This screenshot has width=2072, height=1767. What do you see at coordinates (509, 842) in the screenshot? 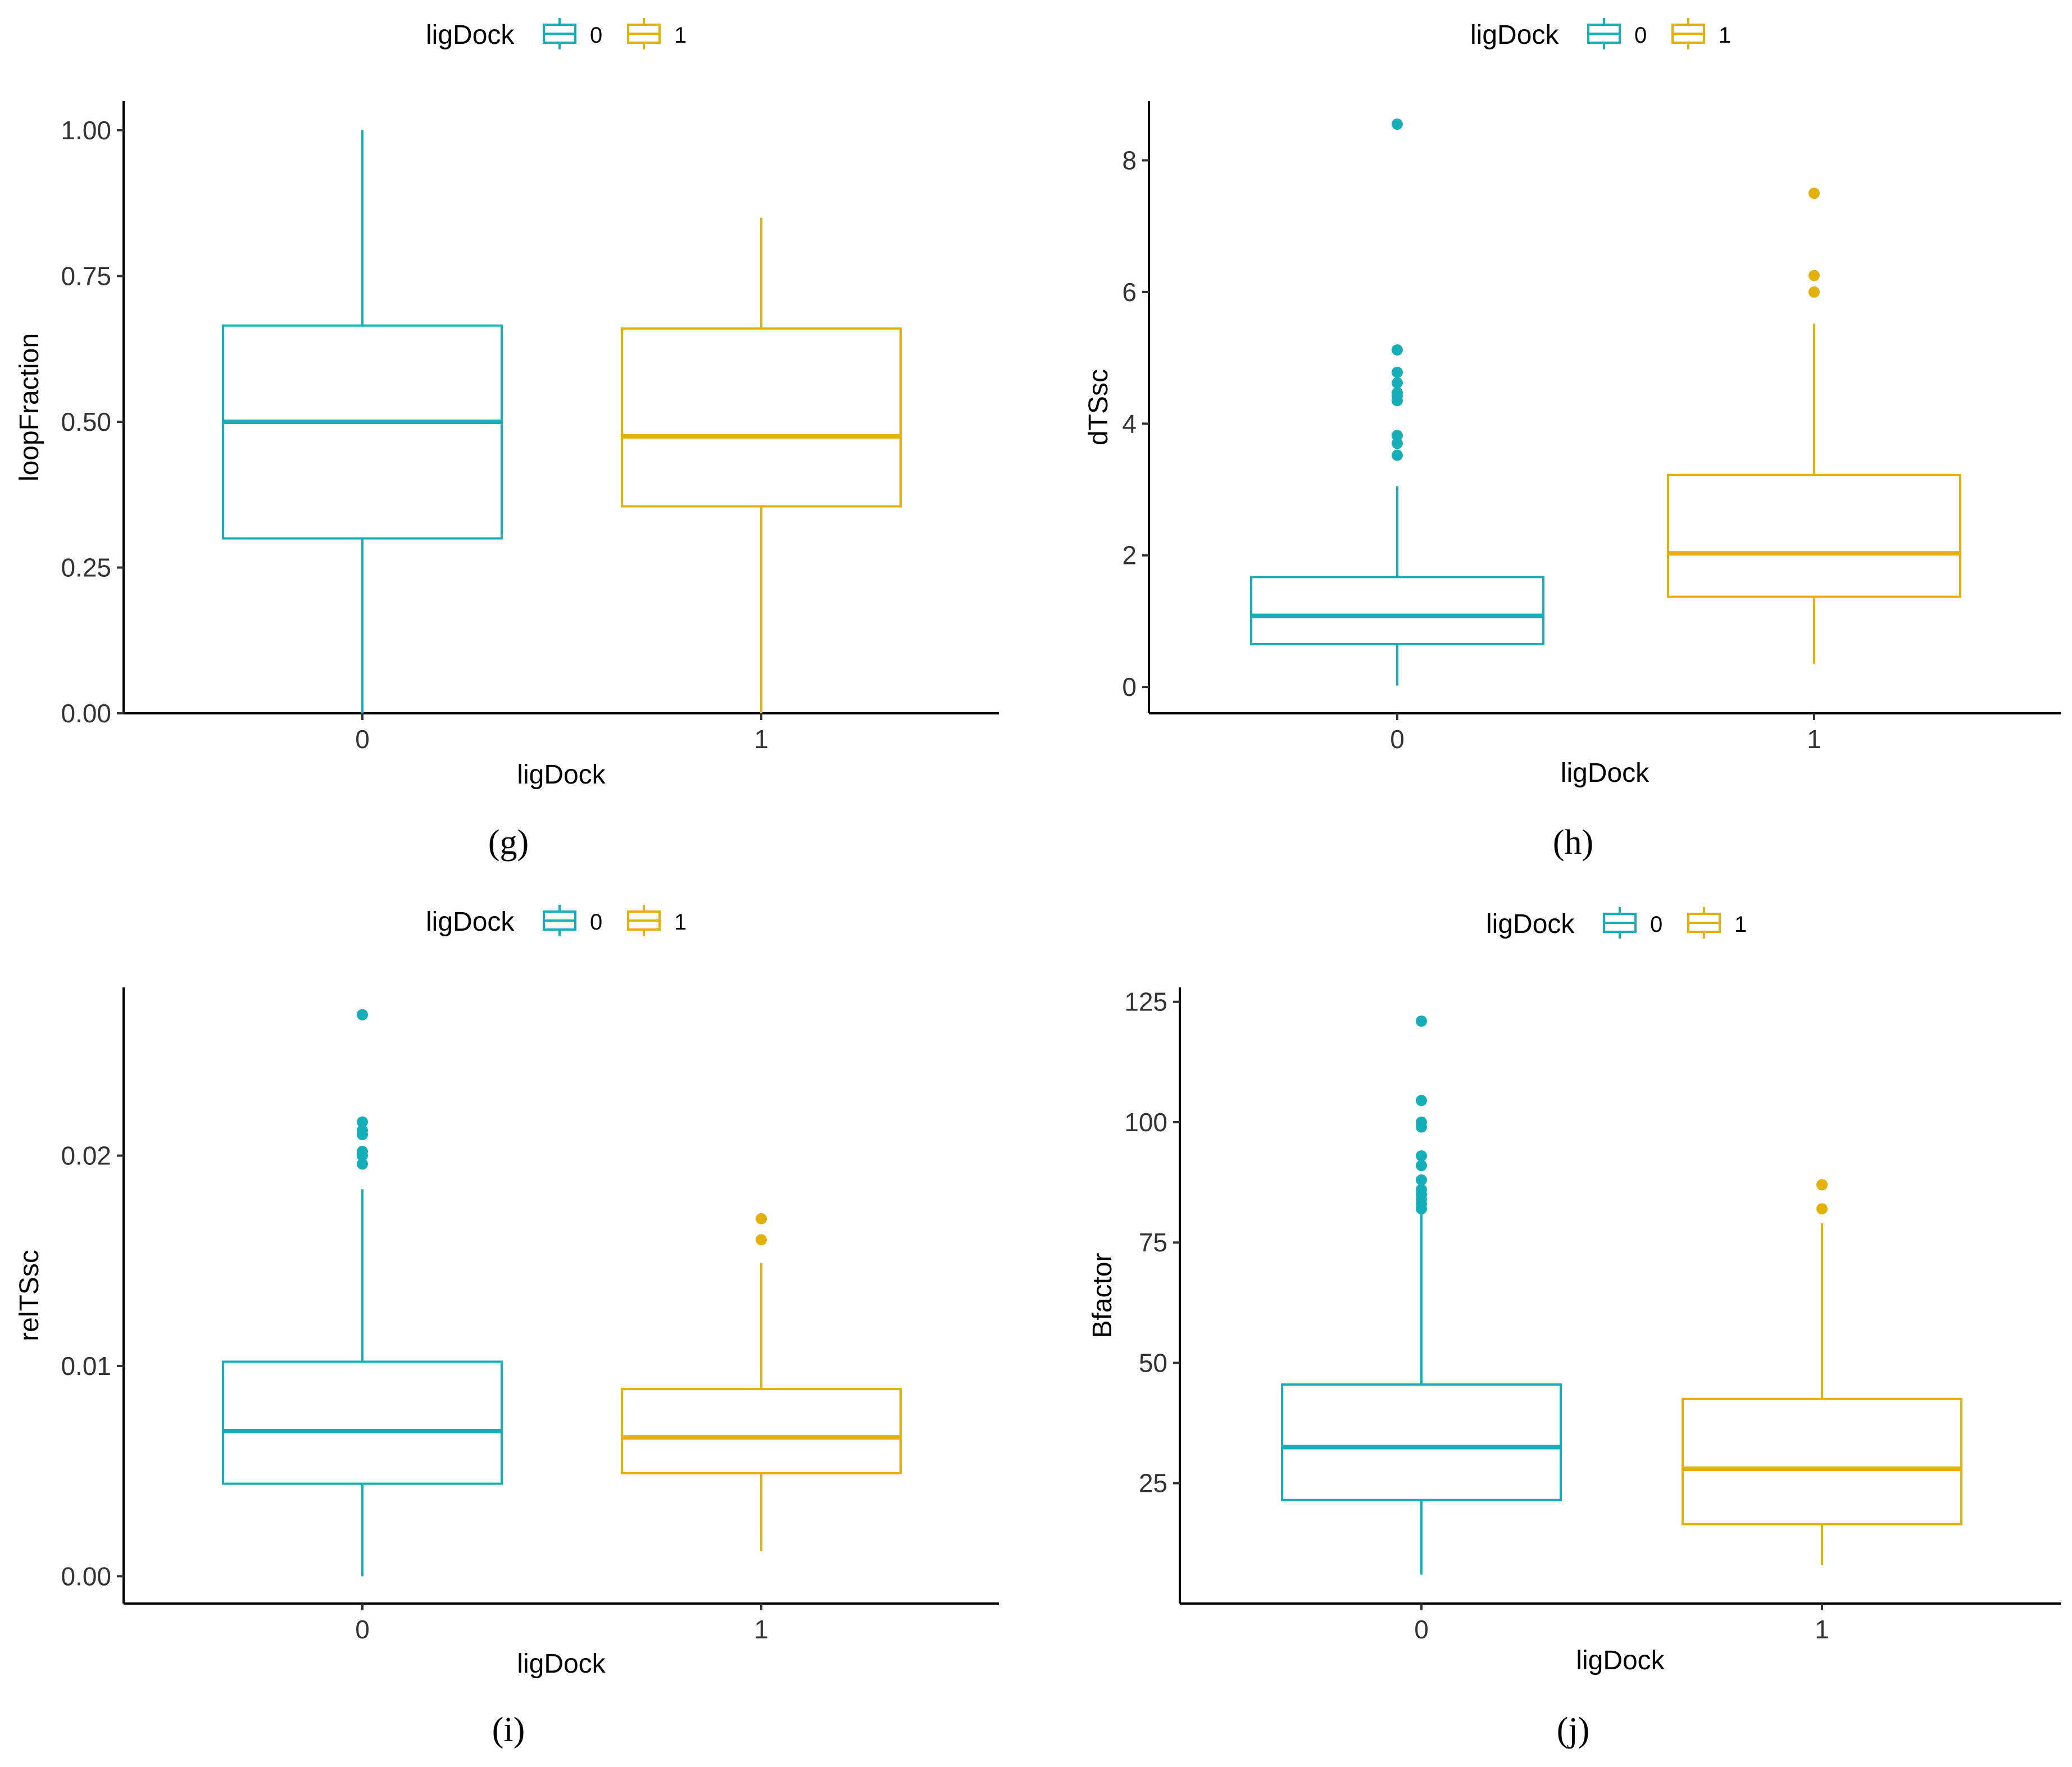
I see `panel-label: (g)` at bounding box center [509, 842].